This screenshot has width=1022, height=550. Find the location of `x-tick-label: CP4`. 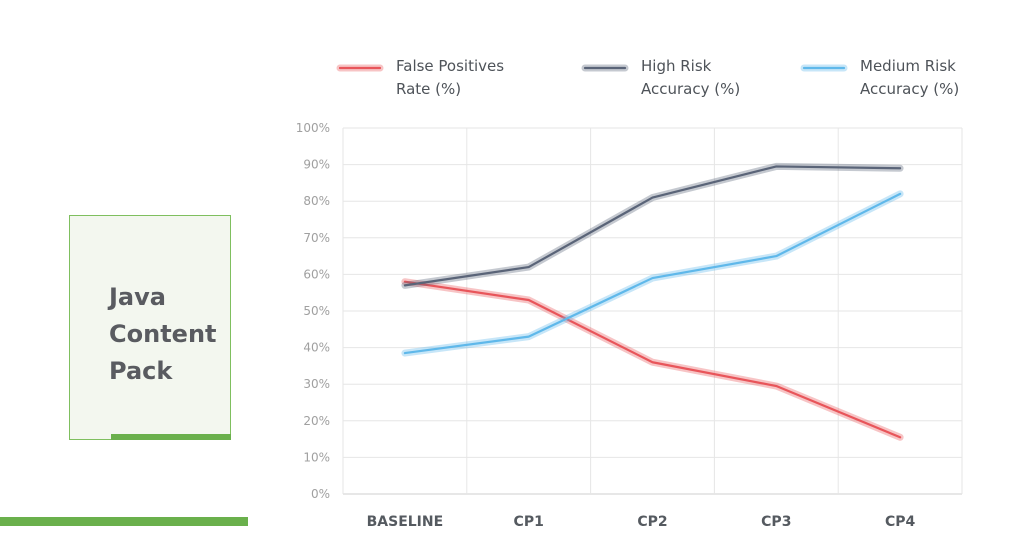

x-tick-label: CP4 is located at coordinates (900, 522).